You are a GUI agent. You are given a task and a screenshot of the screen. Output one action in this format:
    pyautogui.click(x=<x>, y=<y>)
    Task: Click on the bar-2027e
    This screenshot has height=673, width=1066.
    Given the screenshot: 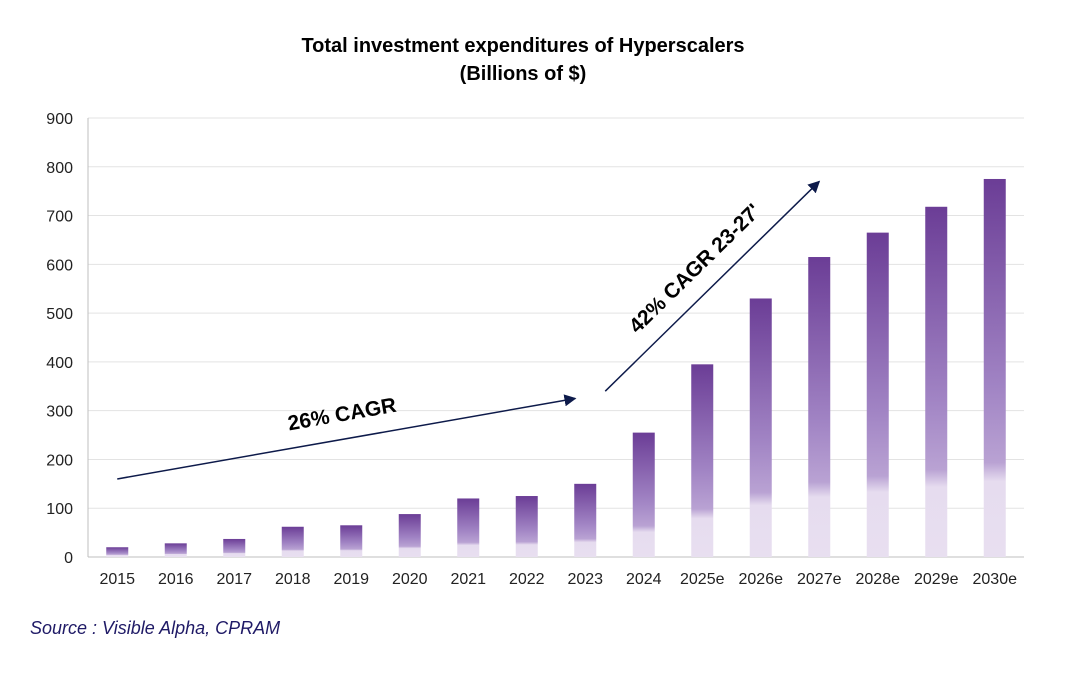 What is the action you would take?
    pyautogui.click(x=819, y=407)
    